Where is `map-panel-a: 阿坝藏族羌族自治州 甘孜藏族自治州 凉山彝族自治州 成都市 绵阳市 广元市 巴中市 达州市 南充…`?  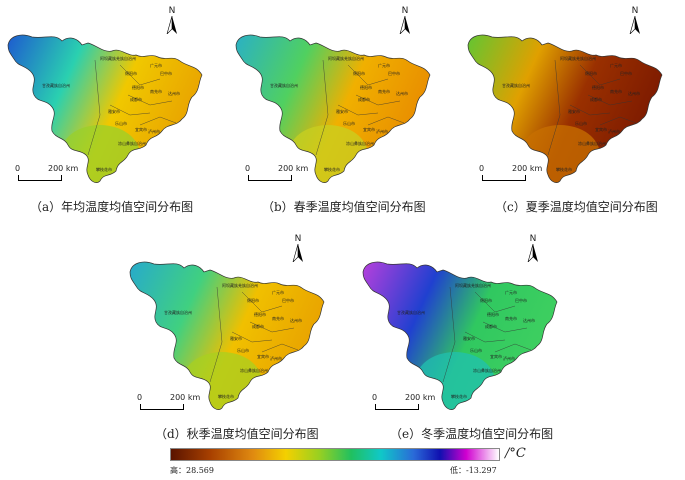
map-panel-a: 阿坝藏族羌族自治州 甘孜藏族自治州 凉山彝族自治州 成都市 绵阳市 广元市 巴中市 达州市 南充… is located at coordinates (107, 100).